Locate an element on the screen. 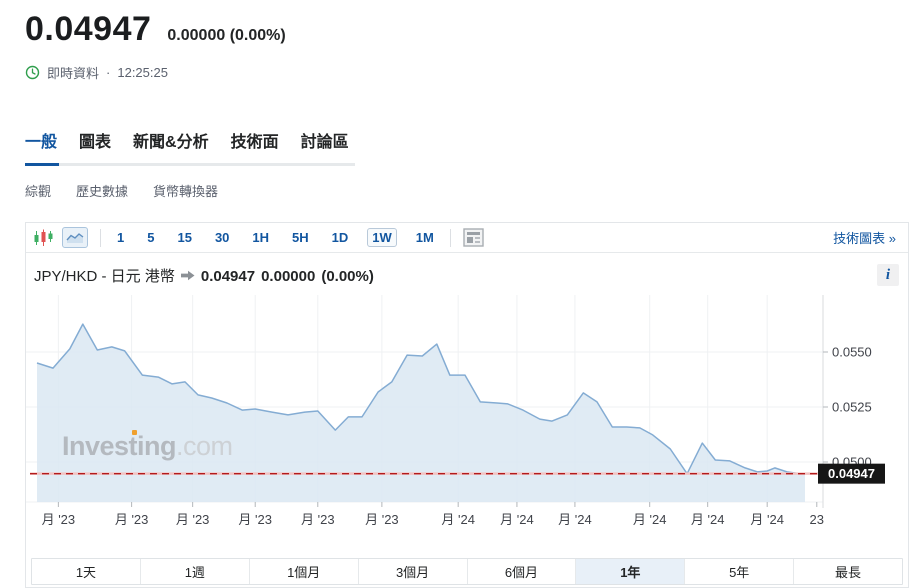  watermark-accent-dot is located at coordinates (134, 432).